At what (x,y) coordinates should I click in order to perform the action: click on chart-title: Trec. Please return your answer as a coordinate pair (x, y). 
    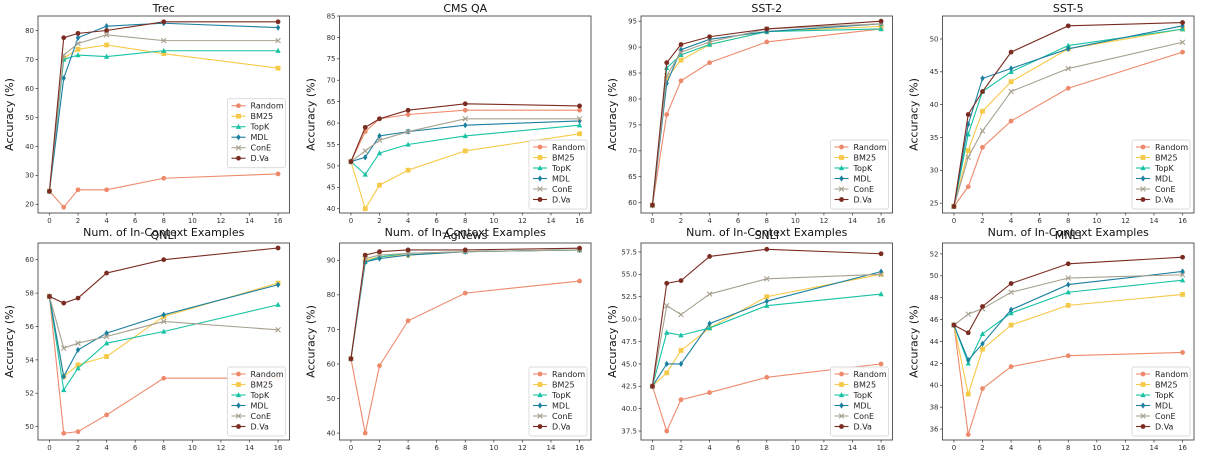
    Looking at the image, I should click on (163, 8).